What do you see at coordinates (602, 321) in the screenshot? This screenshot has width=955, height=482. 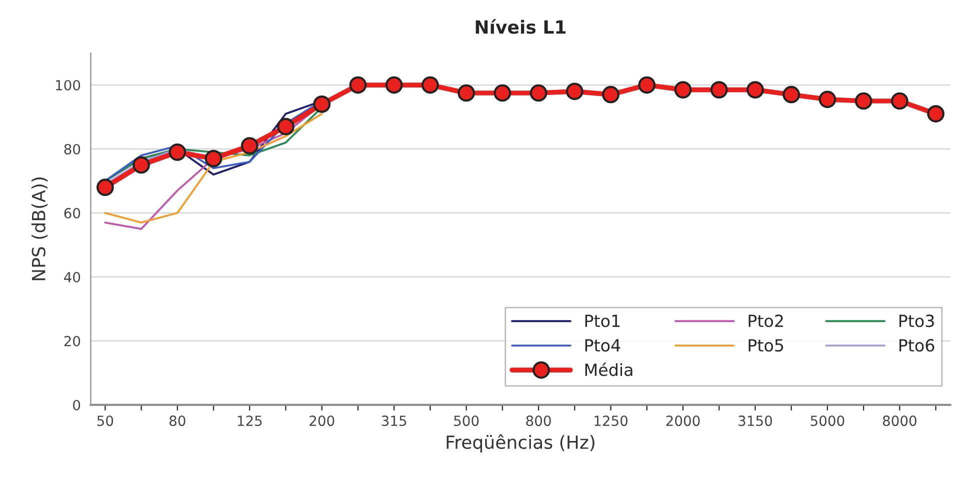 I see `legend-label: Pto1` at bounding box center [602, 321].